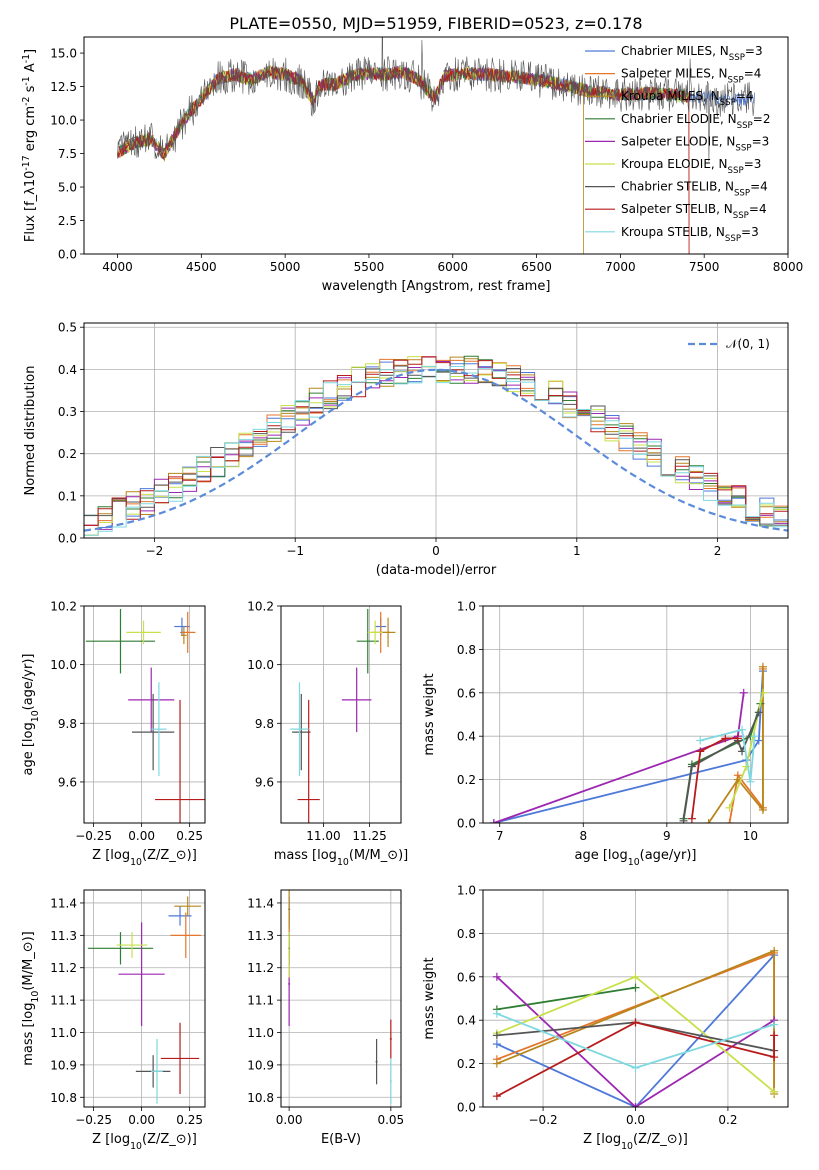  What do you see at coordinates (264, 782) in the screenshot?
I see `y-tick-label: 9.6` at bounding box center [264, 782].